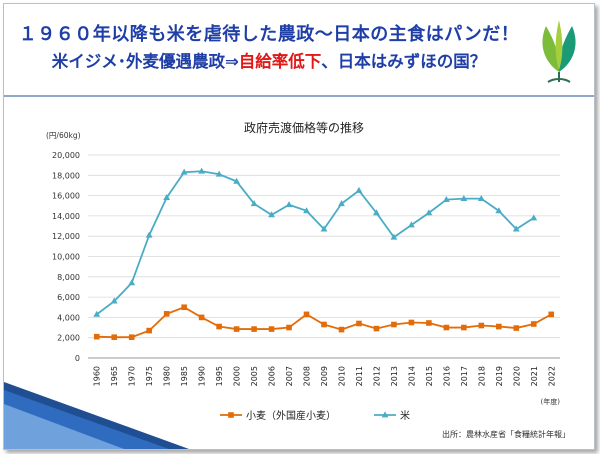  Describe the element at coordinates (506, 434) in the screenshot. I see `source-note: 出所：農林水産省「食糧統計年報」` at that location.